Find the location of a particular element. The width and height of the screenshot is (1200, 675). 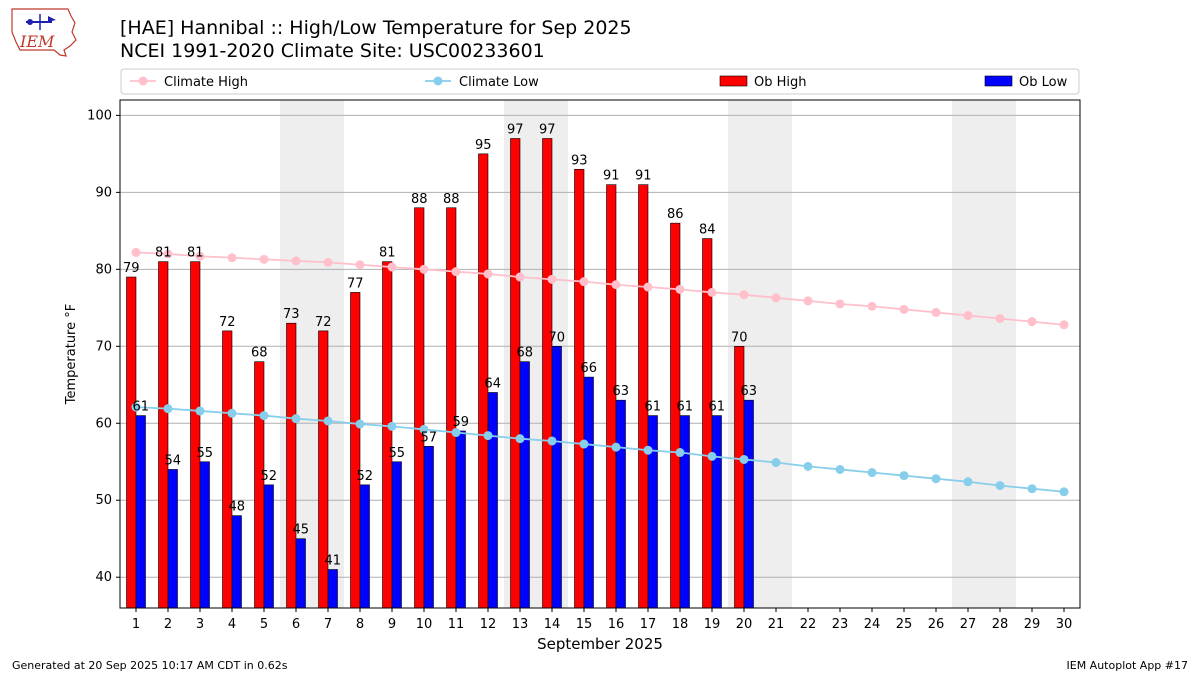

x-tick-label: 24 is located at coordinates (872, 624).